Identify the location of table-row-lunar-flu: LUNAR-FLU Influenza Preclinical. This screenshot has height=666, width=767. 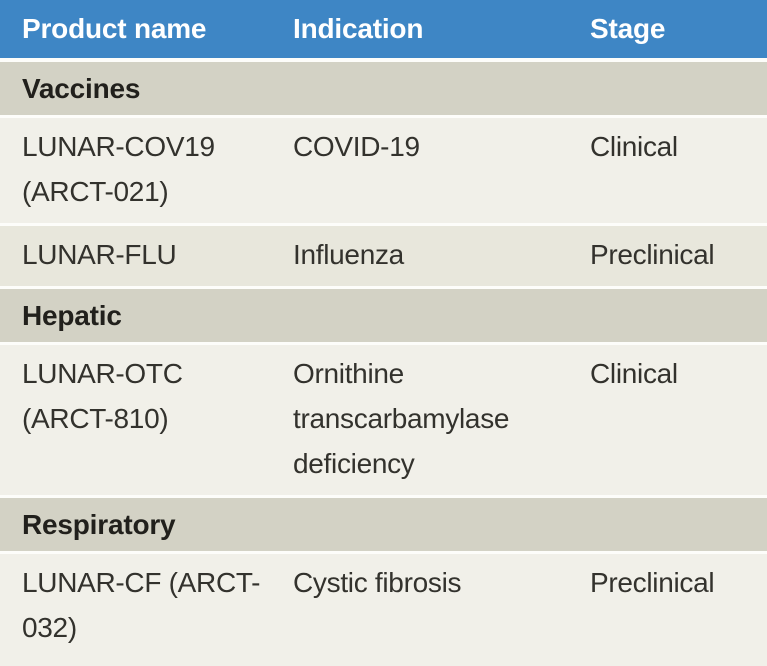
(383, 257).